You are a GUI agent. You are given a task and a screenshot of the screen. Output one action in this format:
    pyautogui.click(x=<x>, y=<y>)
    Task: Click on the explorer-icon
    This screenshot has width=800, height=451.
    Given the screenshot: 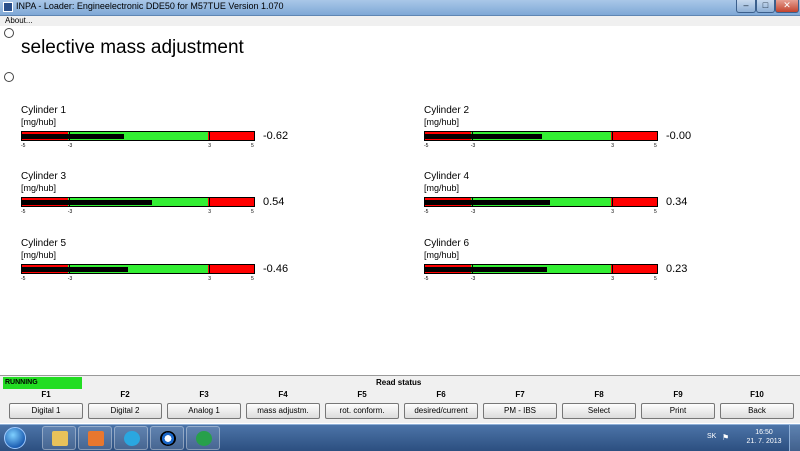 What is the action you would take?
    pyautogui.click(x=59, y=438)
    